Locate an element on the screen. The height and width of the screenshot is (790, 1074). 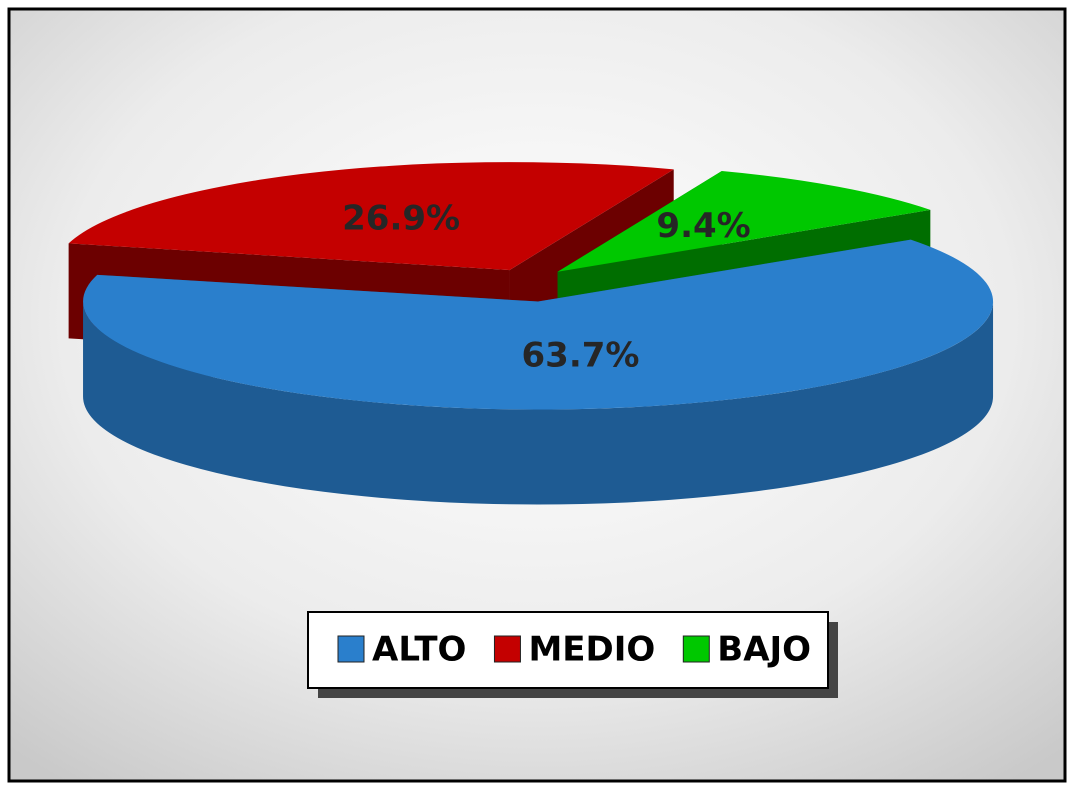
legend-label: MEDIO is located at coordinates (591, 650).